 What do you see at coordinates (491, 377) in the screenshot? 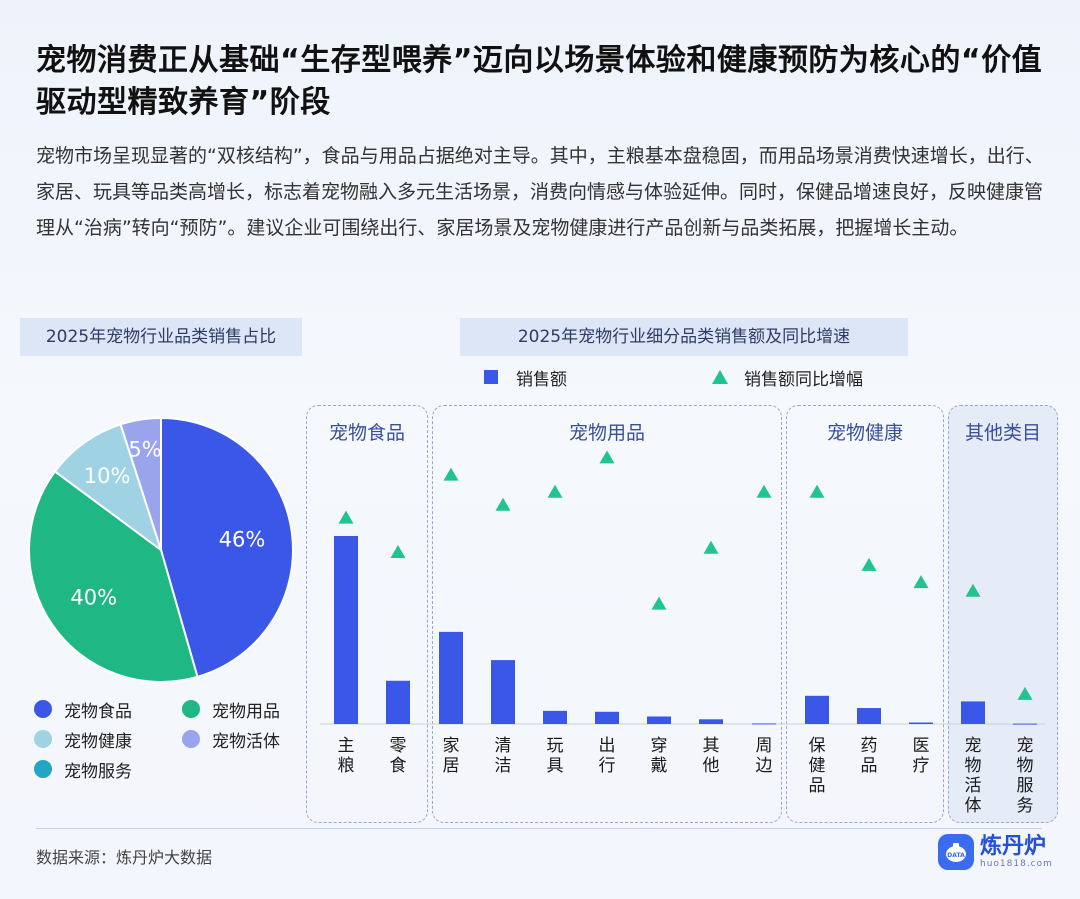
I see `legend-sales-swatch` at bounding box center [491, 377].